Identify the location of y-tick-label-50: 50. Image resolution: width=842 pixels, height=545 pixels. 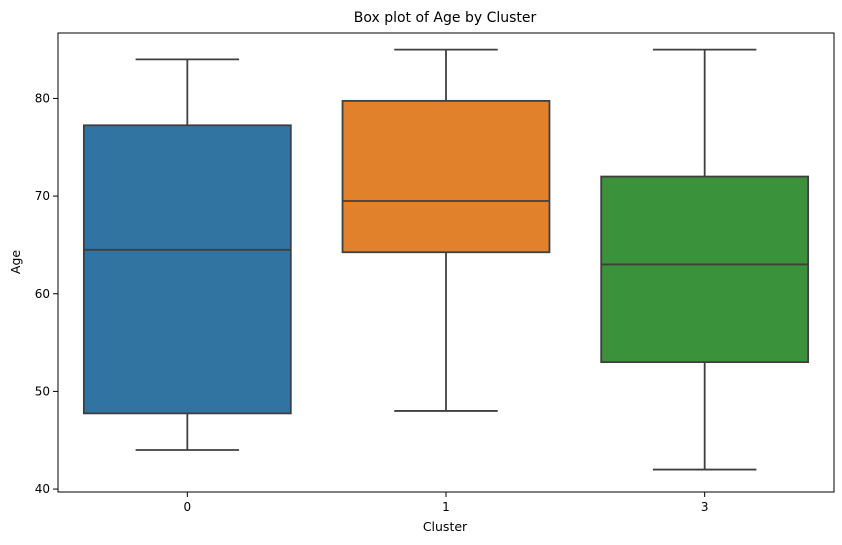
(42, 391).